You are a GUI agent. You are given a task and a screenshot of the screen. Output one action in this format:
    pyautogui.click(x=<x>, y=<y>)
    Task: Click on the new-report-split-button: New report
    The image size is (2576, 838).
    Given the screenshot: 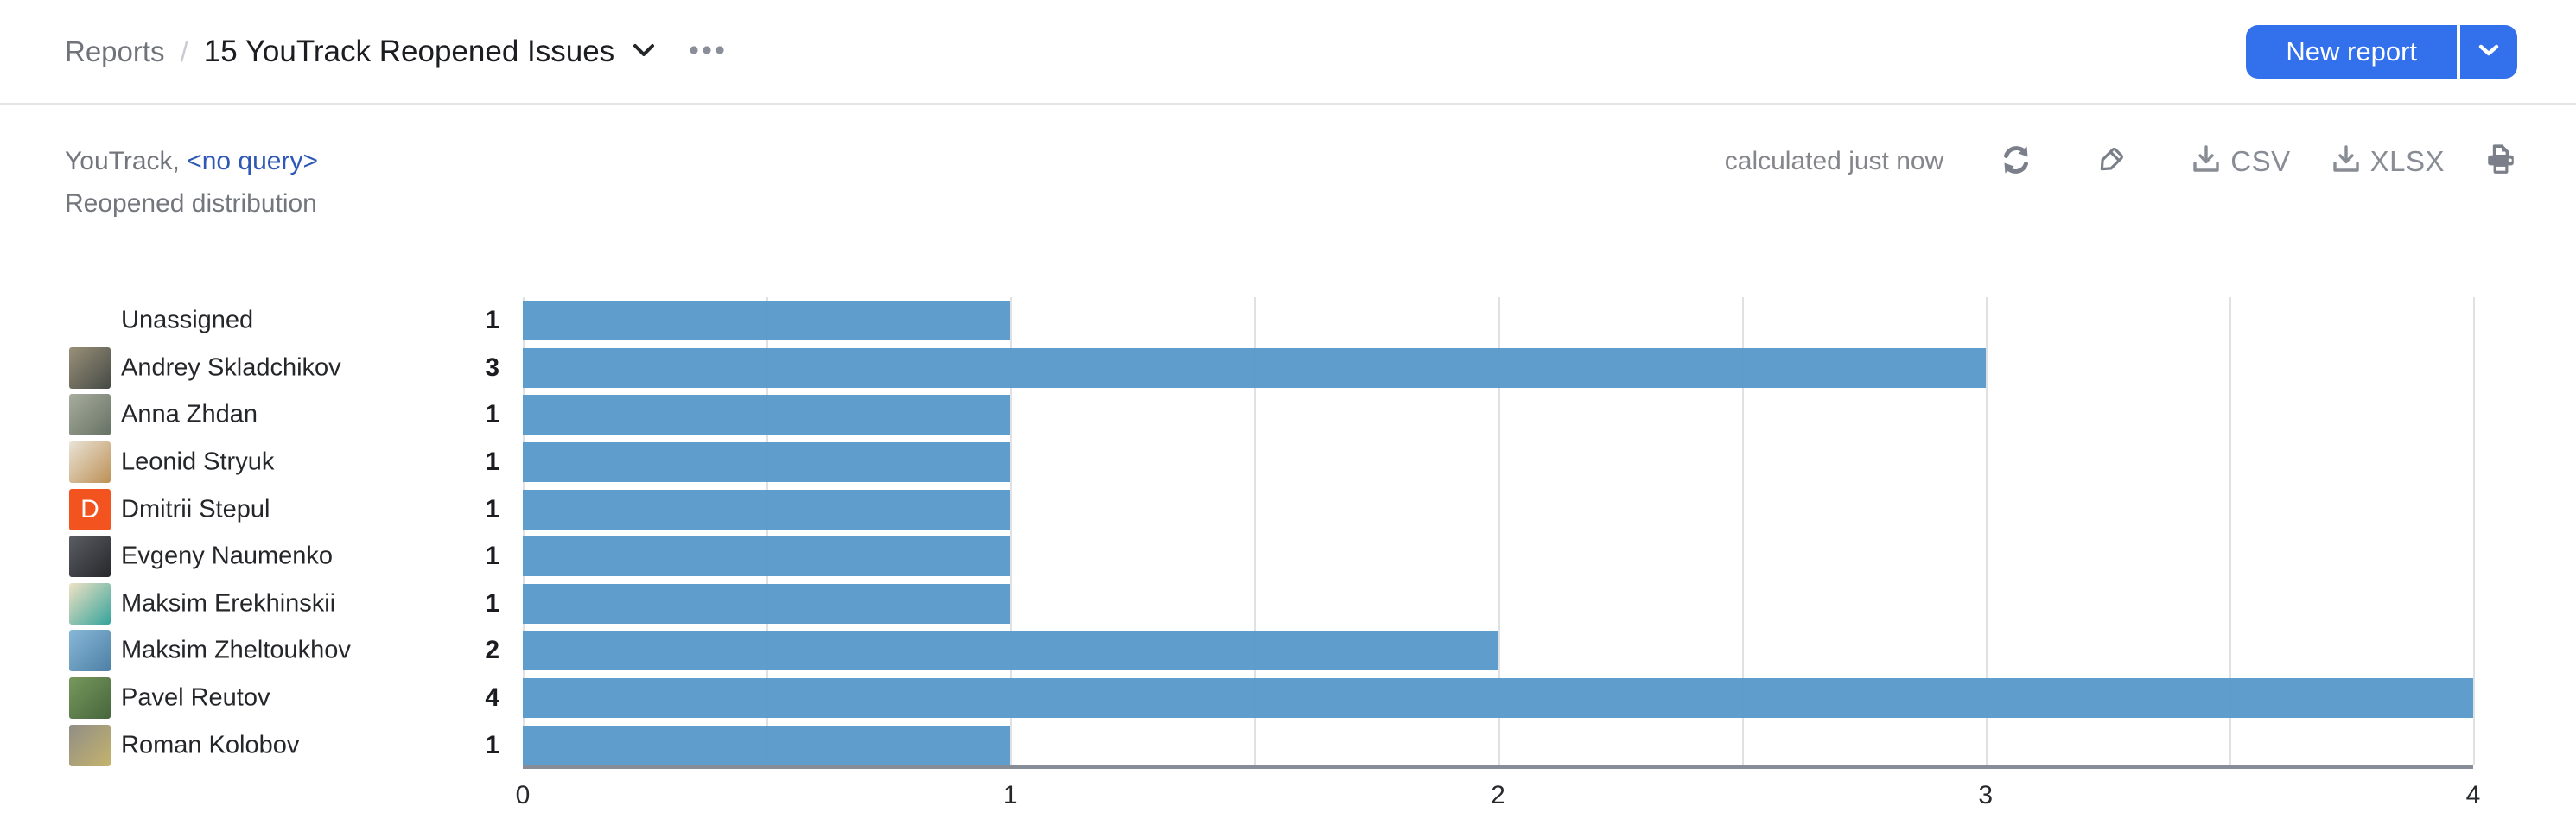 What is the action you would take?
    pyautogui.click(x=2382, y=51)
    